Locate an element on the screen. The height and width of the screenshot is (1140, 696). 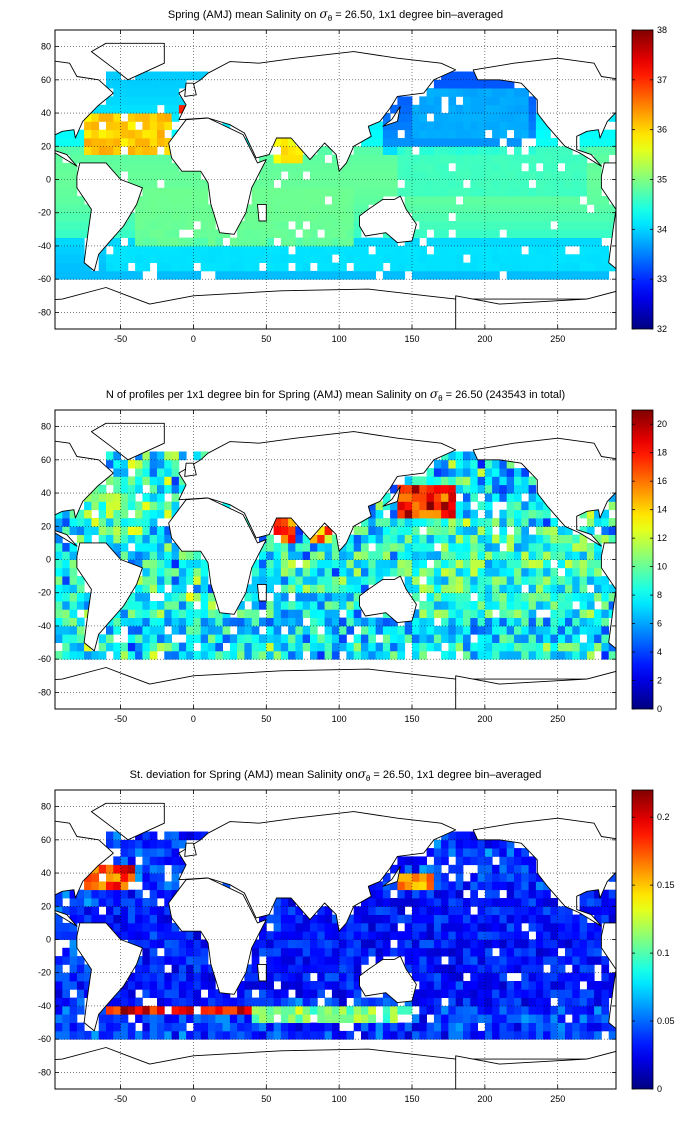
colorbar-tick-label: 6 is located at coordinates (659, 624).